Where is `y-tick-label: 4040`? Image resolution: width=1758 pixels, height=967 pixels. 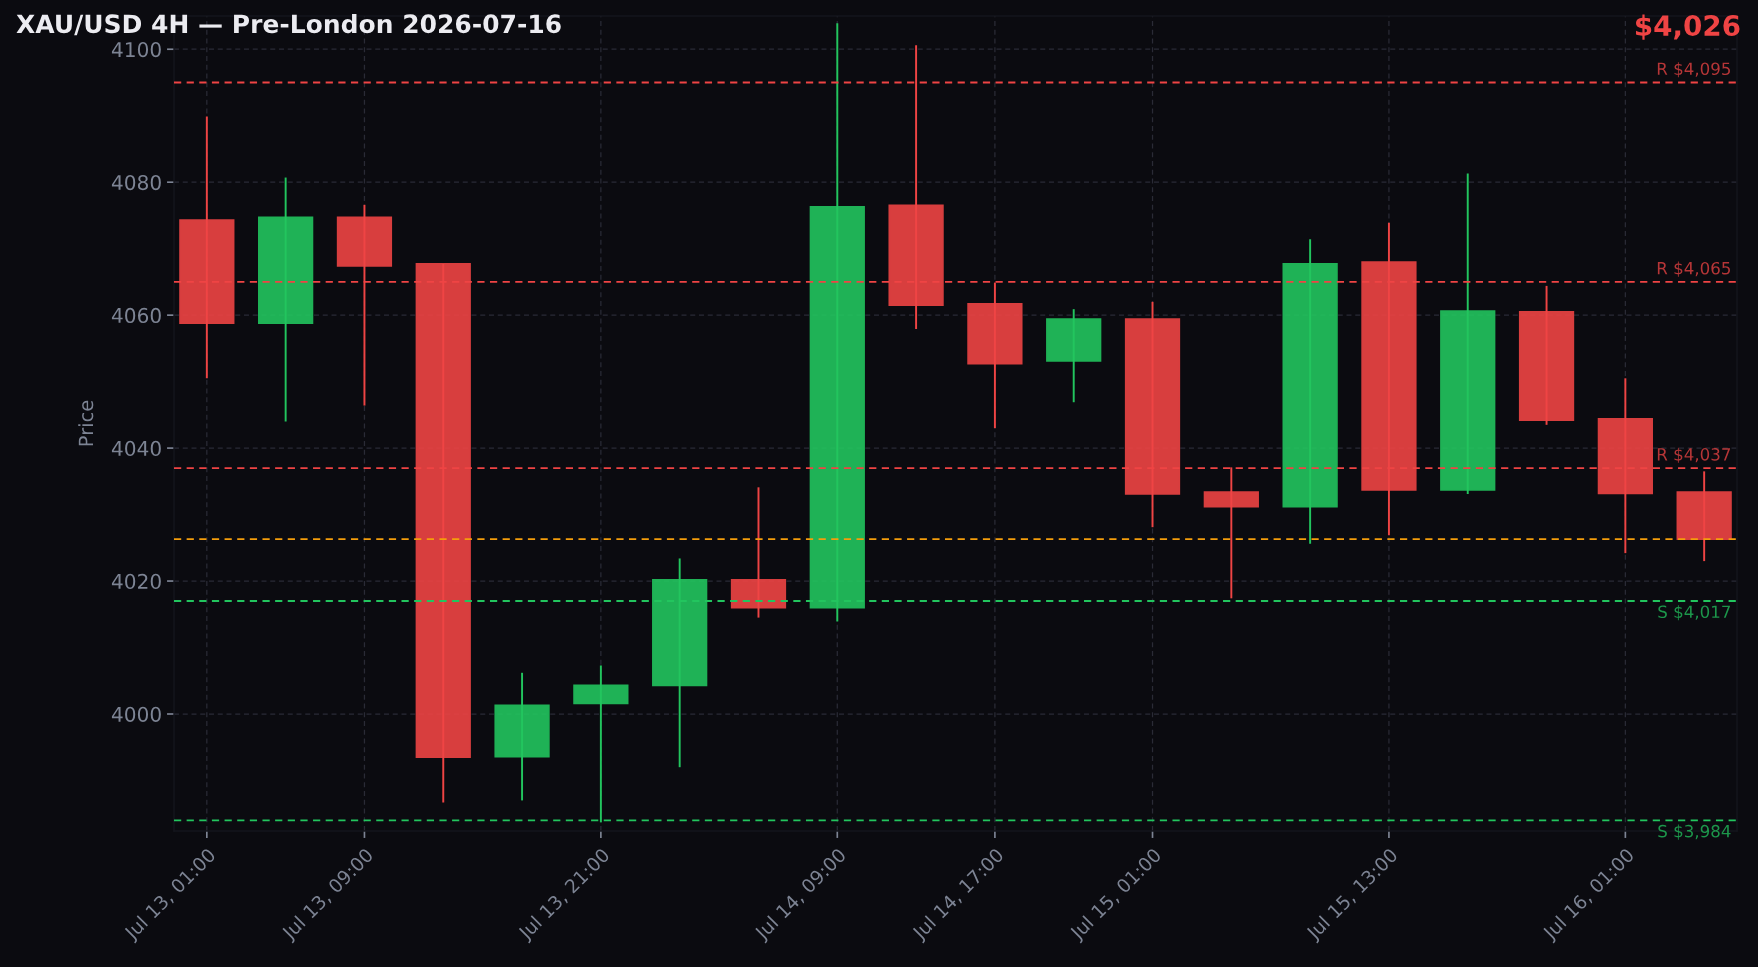 y-tick-label: 4040 is located at coordinates (136, 448).